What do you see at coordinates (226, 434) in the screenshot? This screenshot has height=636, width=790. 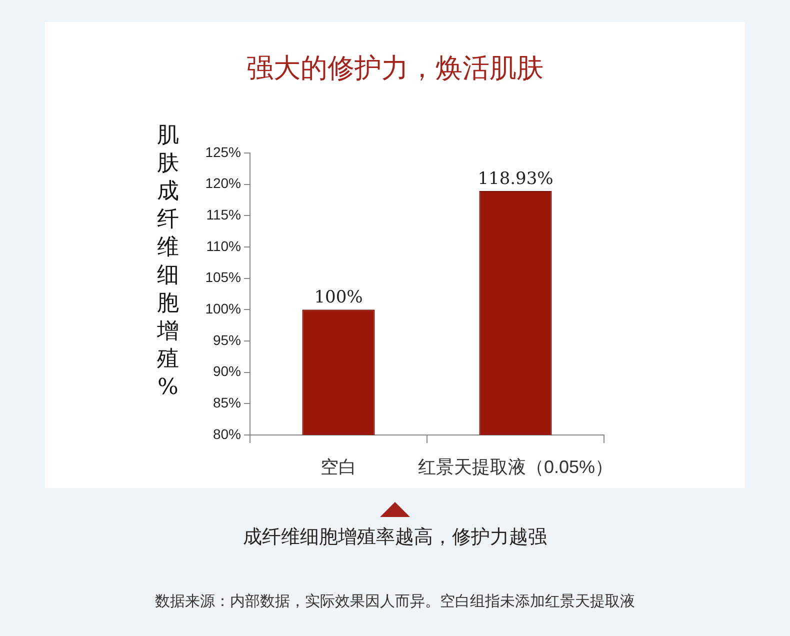 I see `y-tick-label: 80%` at bounding box center [226, 434].